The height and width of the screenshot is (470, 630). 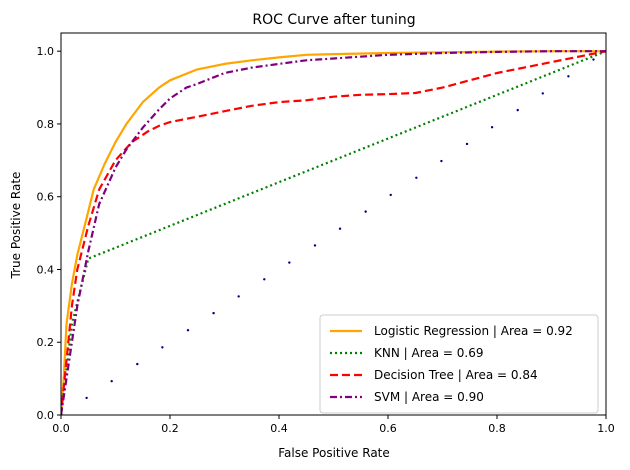 I want to click on x-tick-label: 0.2, so click(x=170, y=428).